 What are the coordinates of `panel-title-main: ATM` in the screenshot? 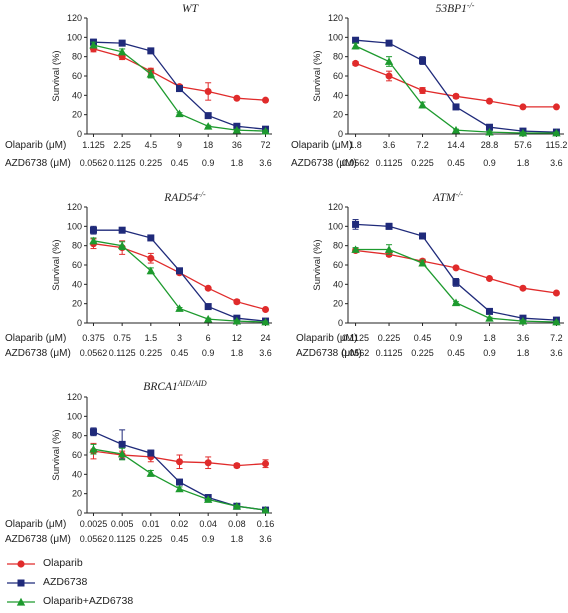 It's located at (444, 198).